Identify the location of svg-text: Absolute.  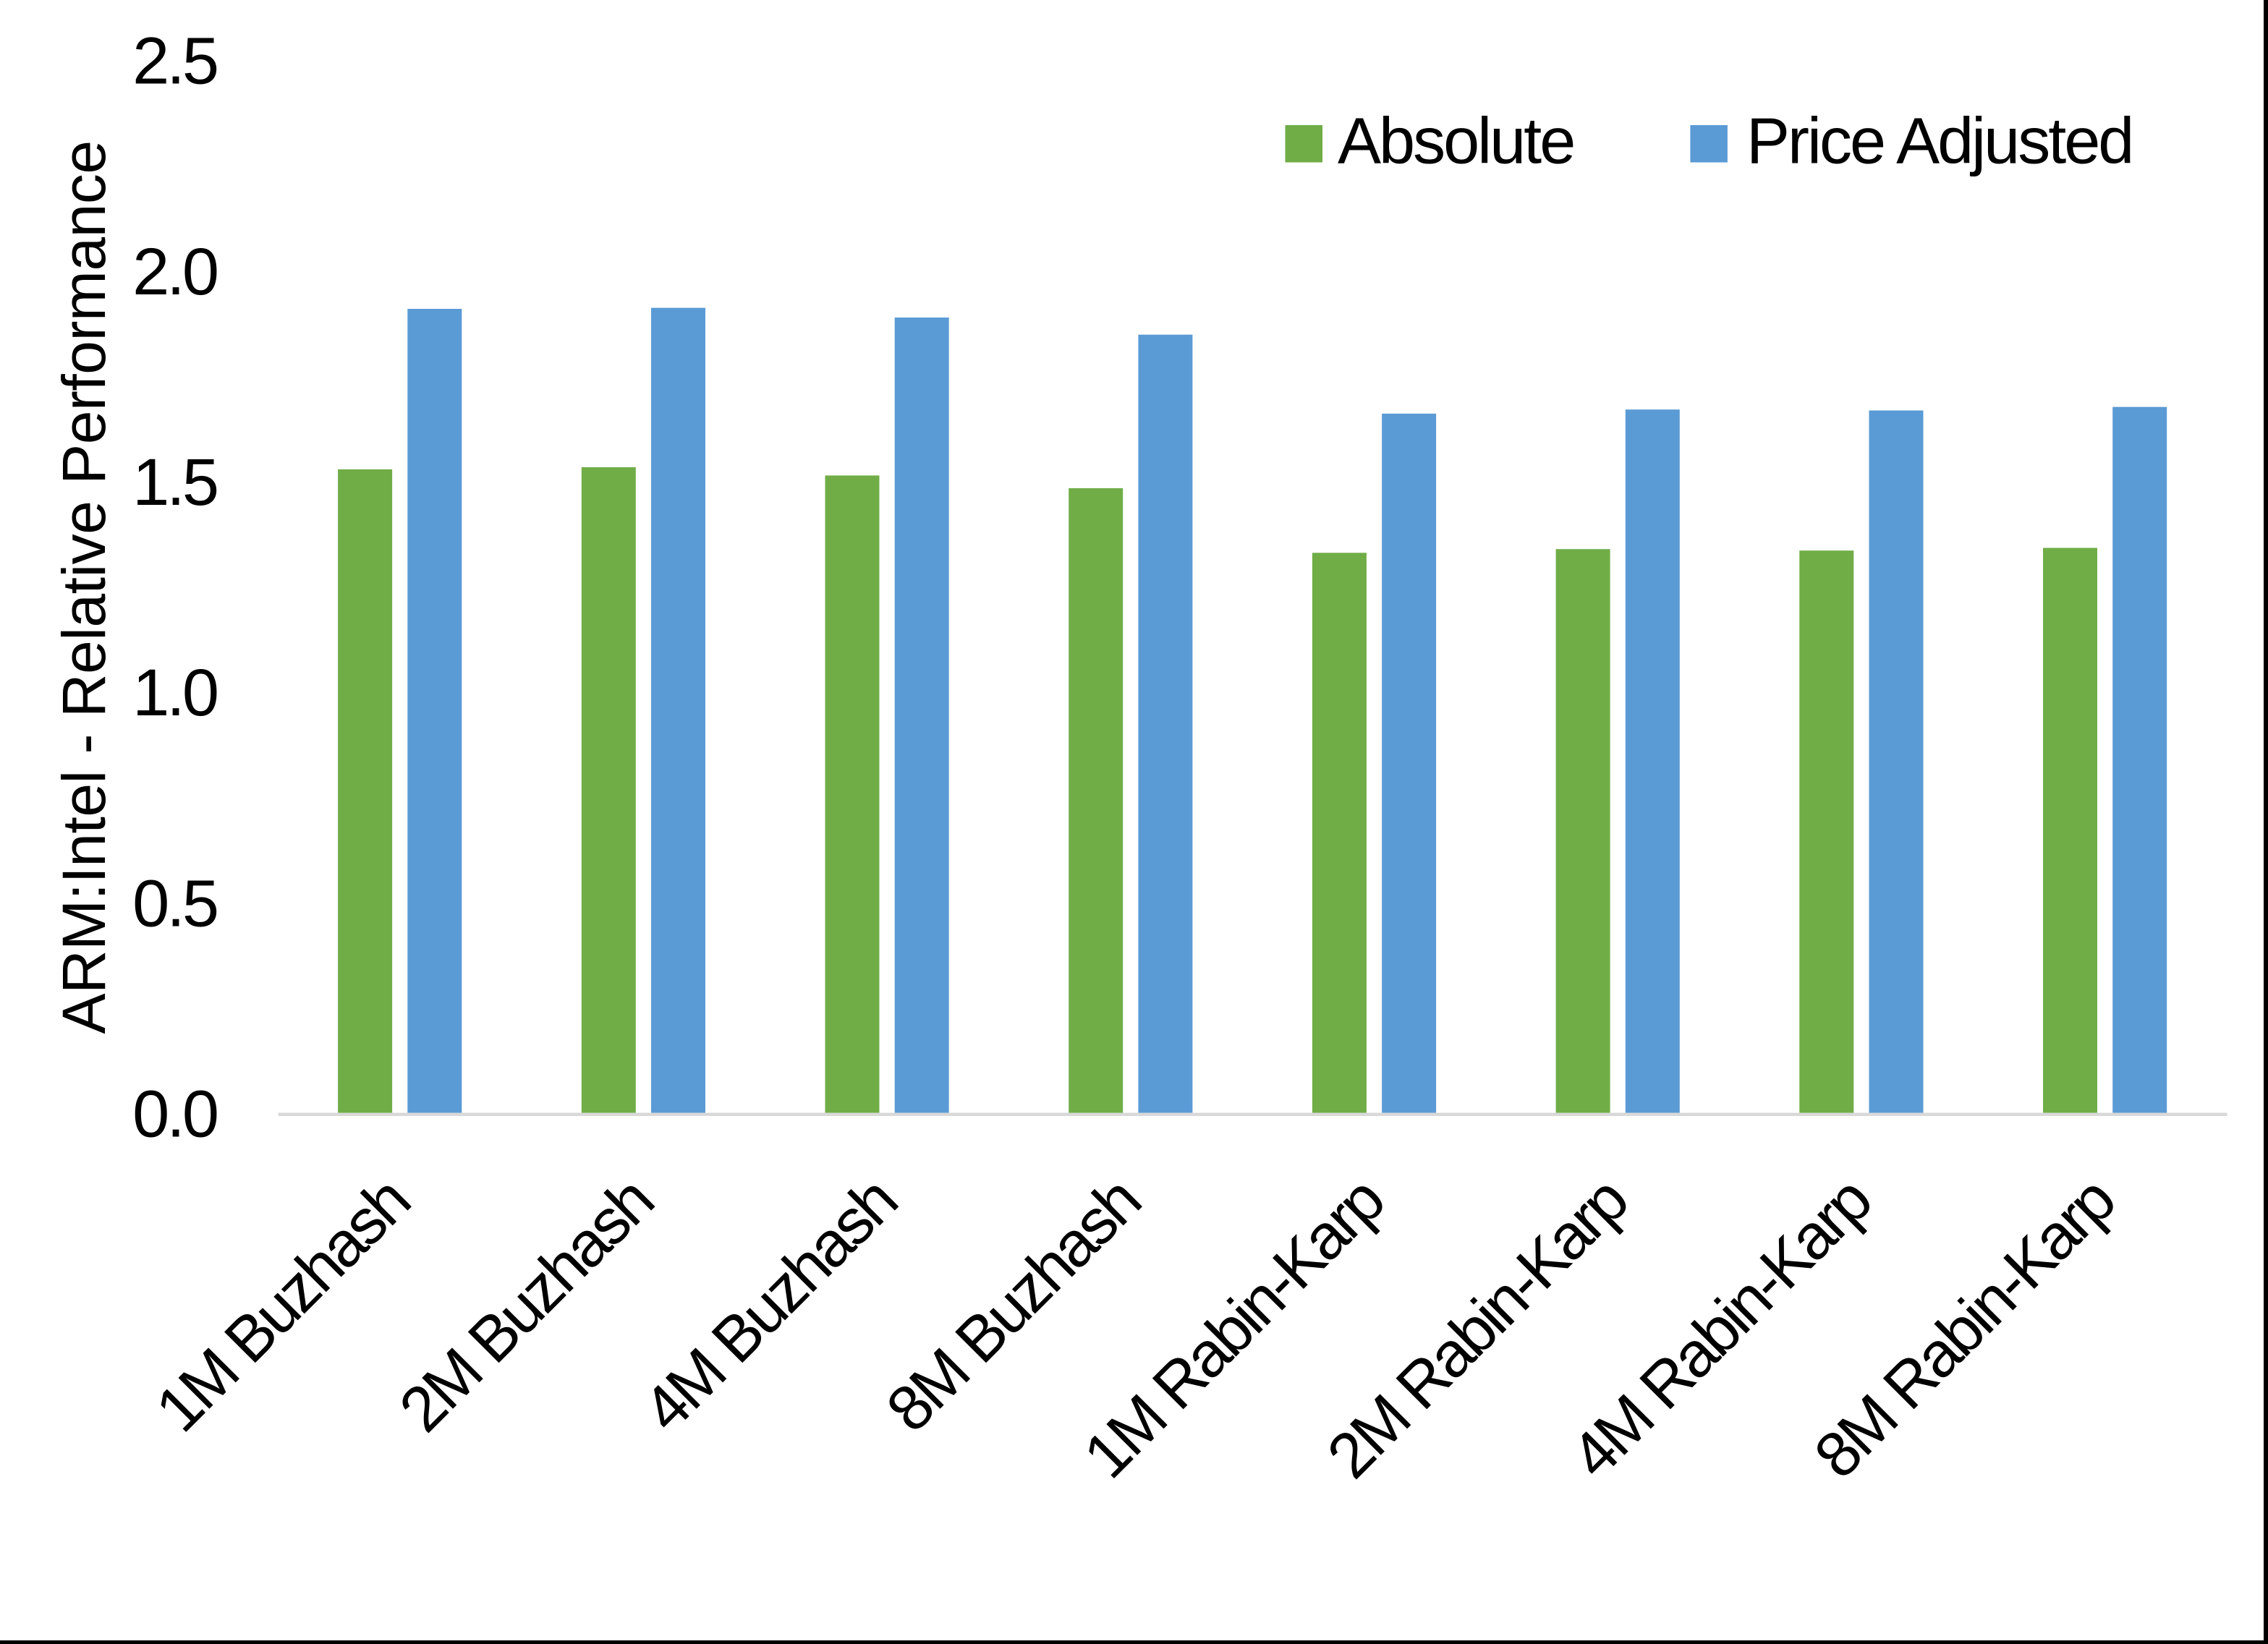
(1455, 142).